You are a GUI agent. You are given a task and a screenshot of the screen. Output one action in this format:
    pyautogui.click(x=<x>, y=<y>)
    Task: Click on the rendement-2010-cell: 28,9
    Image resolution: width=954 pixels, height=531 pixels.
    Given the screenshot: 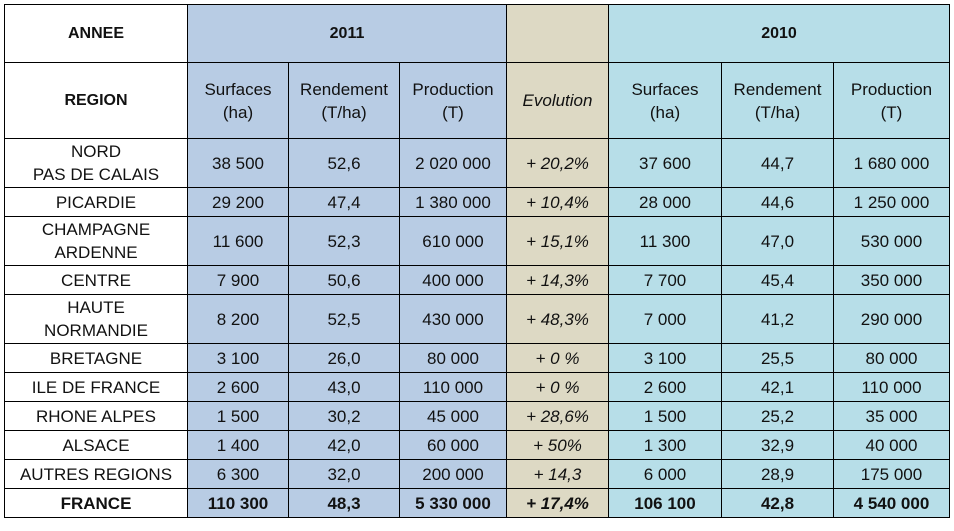 What is the action you would take?
    pyautogui.click(x=777, y=474)
    